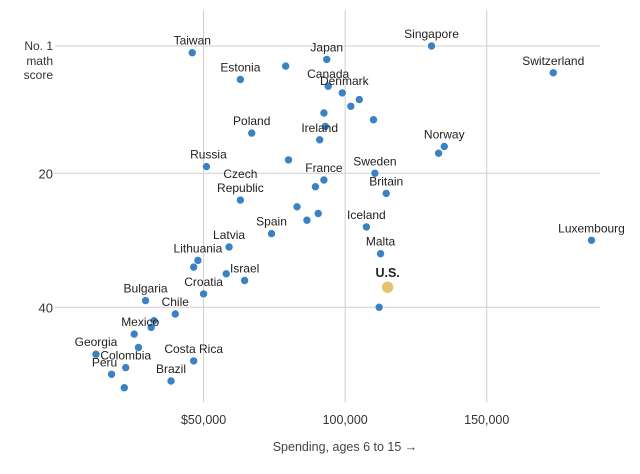  Describe the element at coordinates (96, 354) in the screenshot. I see `point-georgia` at that location.